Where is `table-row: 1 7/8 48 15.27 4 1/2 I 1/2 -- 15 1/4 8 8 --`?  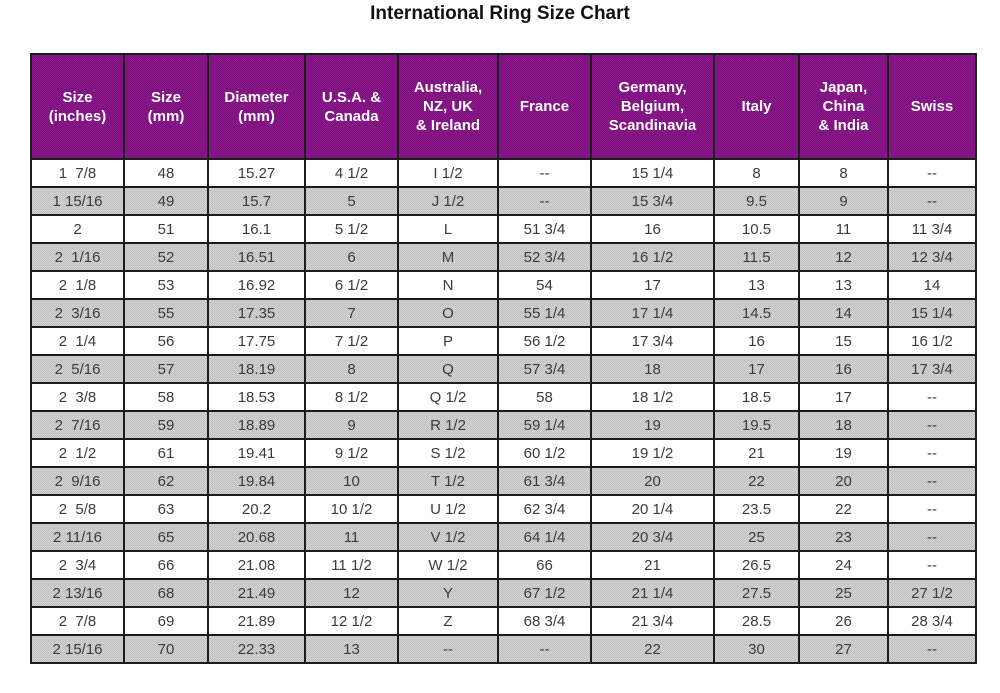
table-row: 1 7/8 48 15.27 4 1/2 I 1/2 -- 15 1/4 8 8 -- is located at coordinates (503, 173).